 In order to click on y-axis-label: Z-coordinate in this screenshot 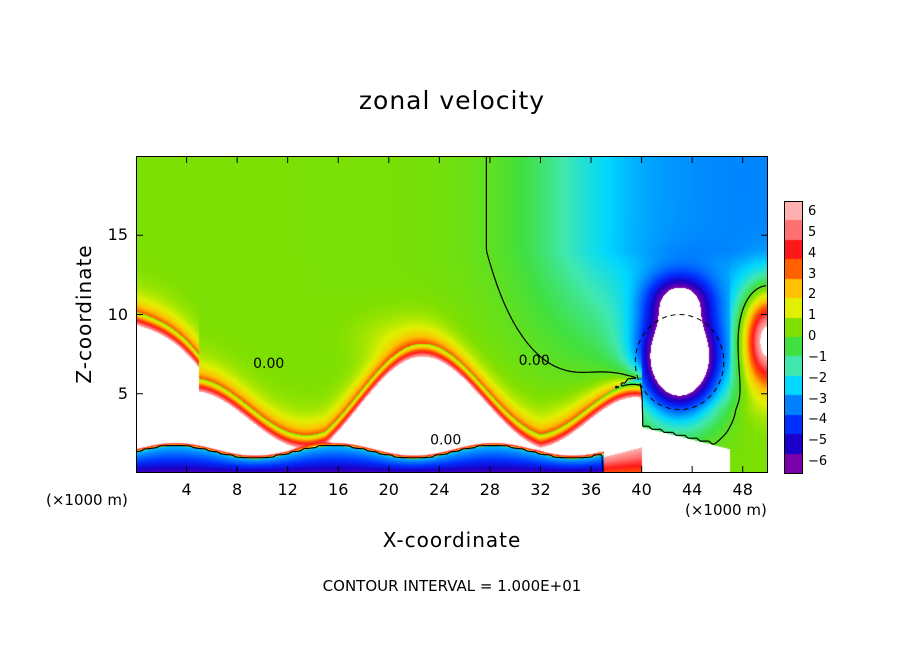, I will do `click(84, 314)`.